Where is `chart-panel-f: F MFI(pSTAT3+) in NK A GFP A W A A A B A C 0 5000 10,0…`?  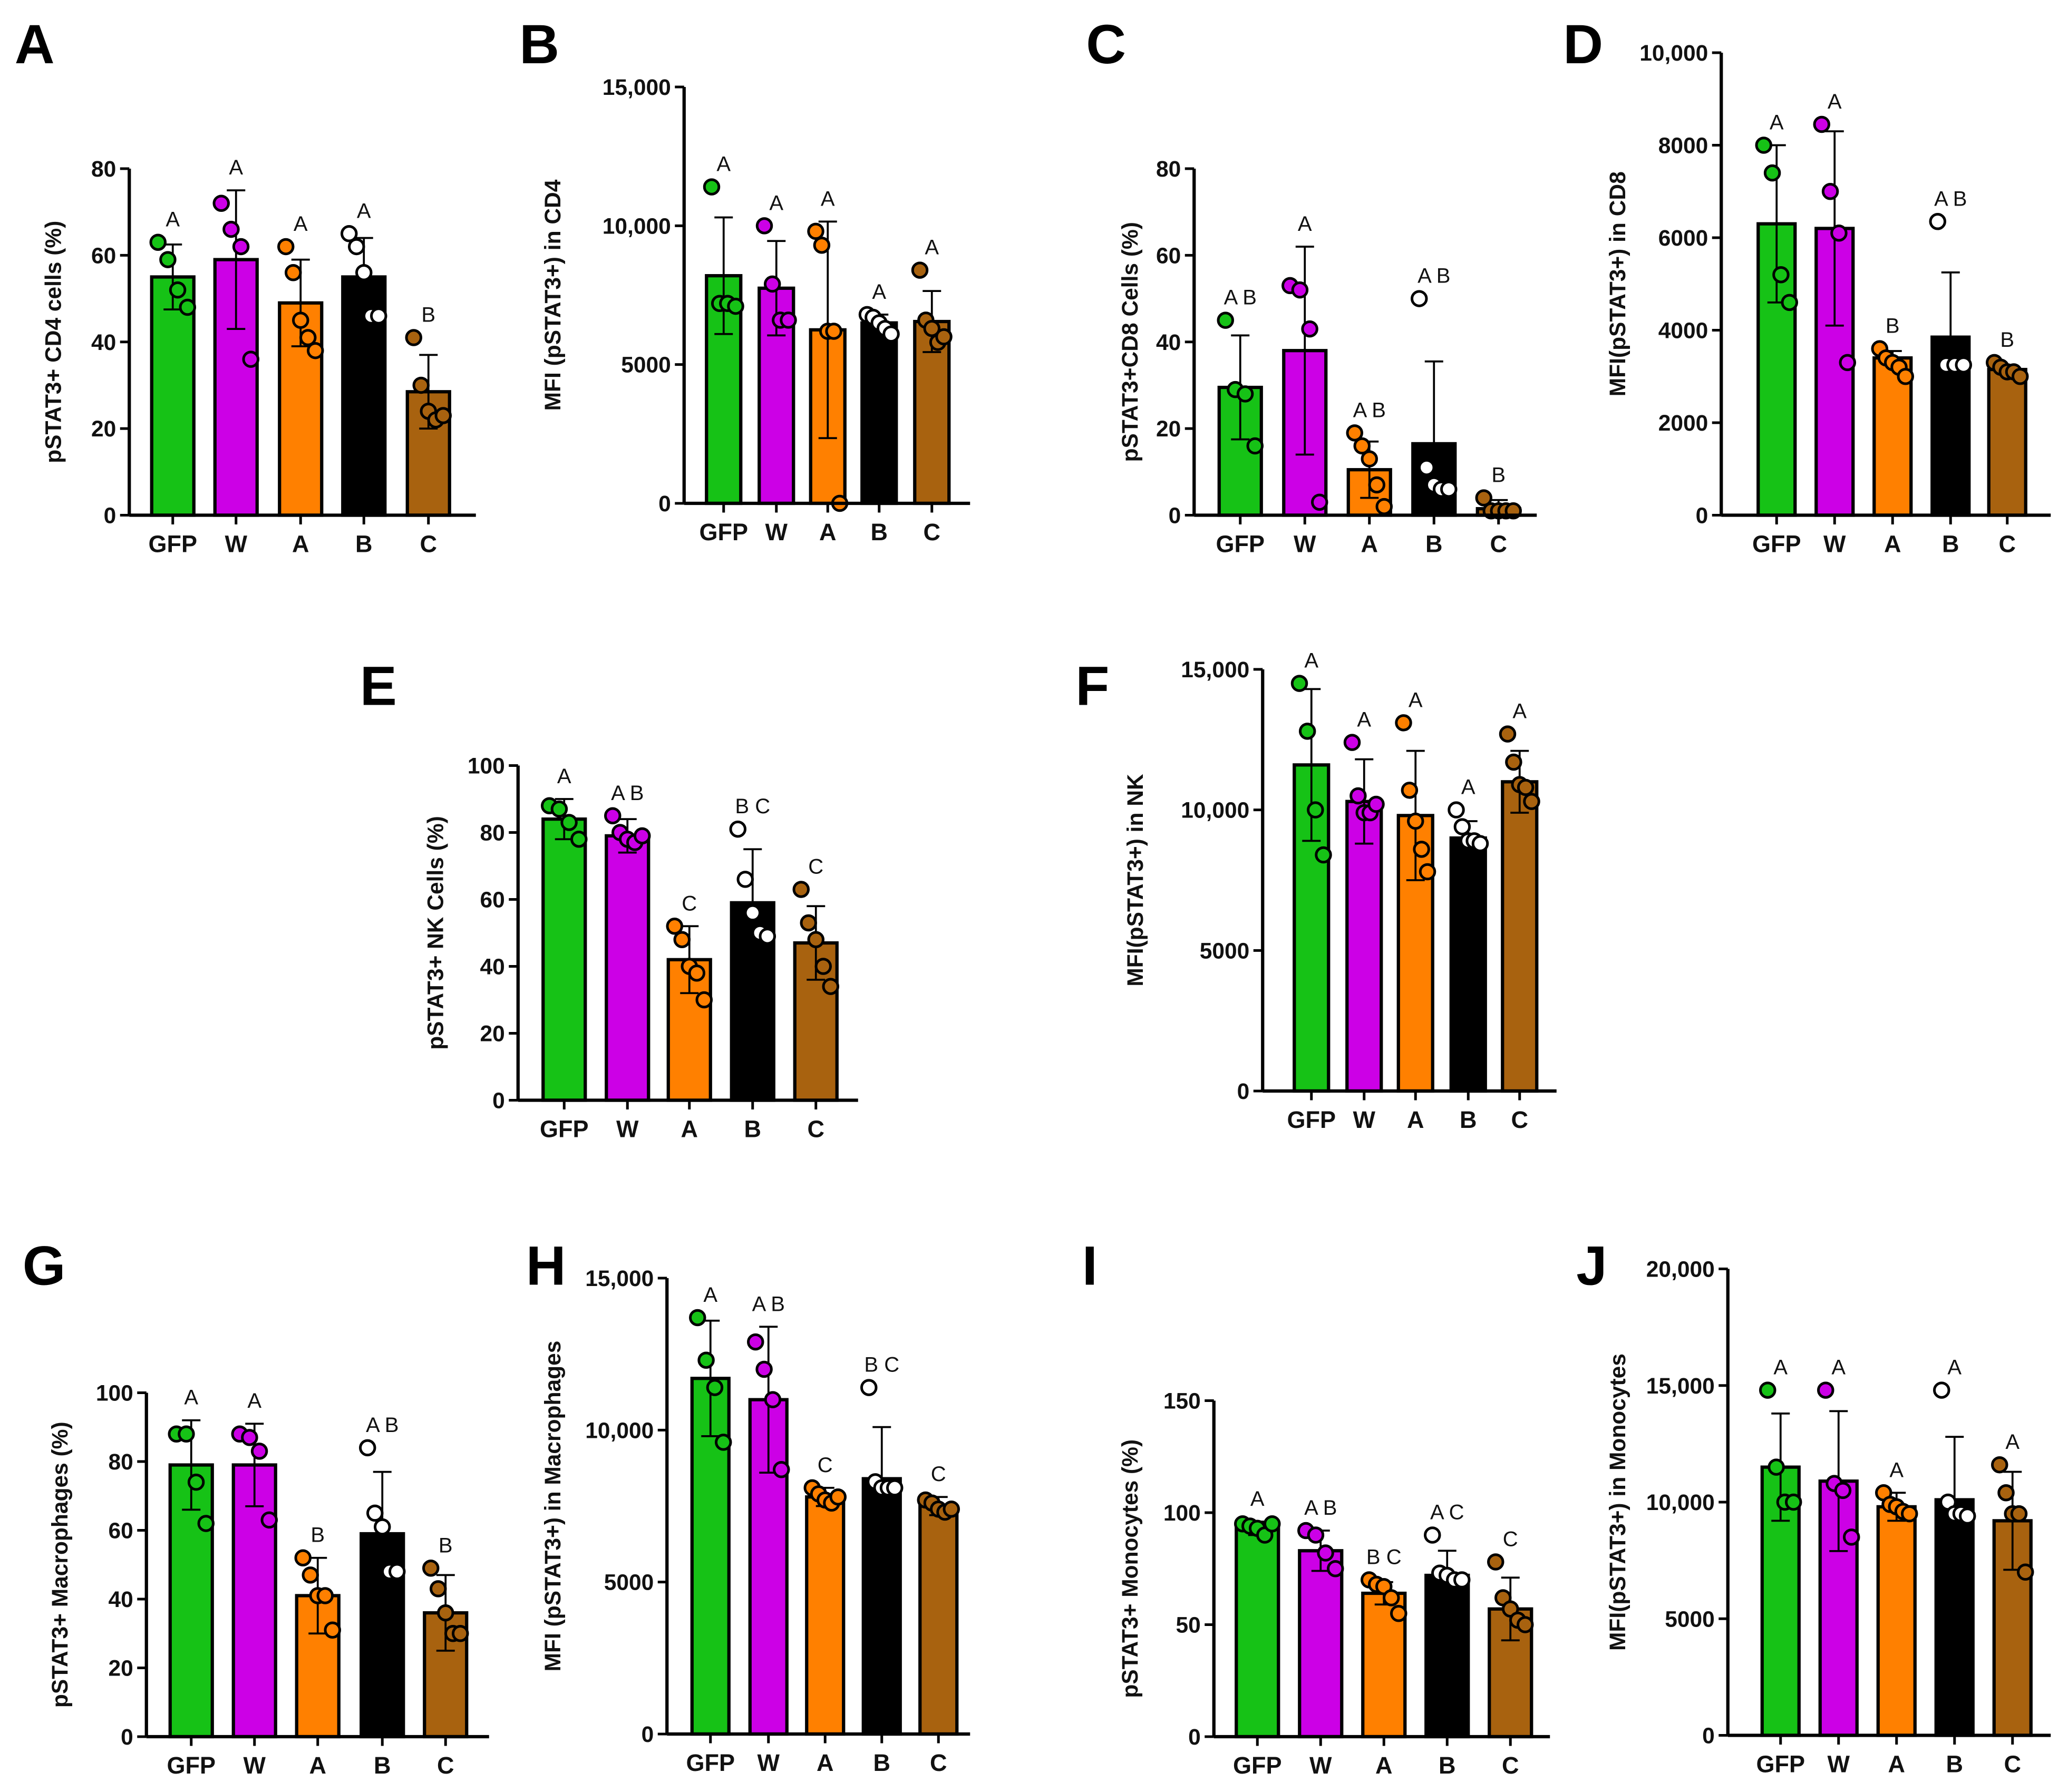
chart-panel-f: F MFI(pSTAT3+) in NK A GFP A W A A A B A C 0 5000 10,0… is located at coordinates (1316, 891).